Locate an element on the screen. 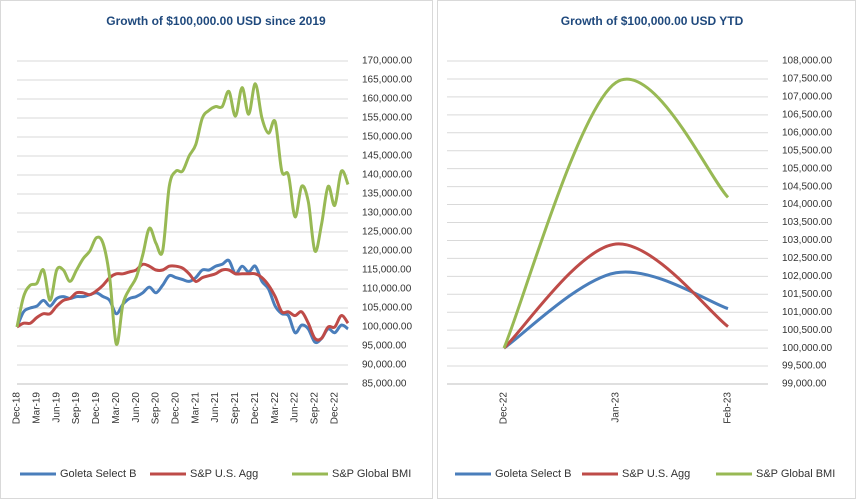 This screenshot has height=499, width=856. y-tick-label: 101,000.00 is located at coordinates (807, 312).